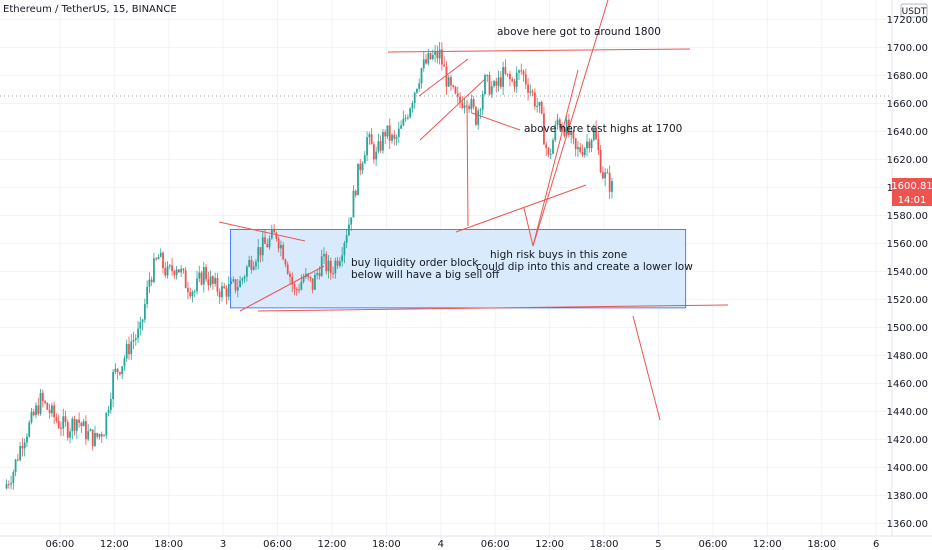  I want to click on projection-line-dip, so click(528, 227).